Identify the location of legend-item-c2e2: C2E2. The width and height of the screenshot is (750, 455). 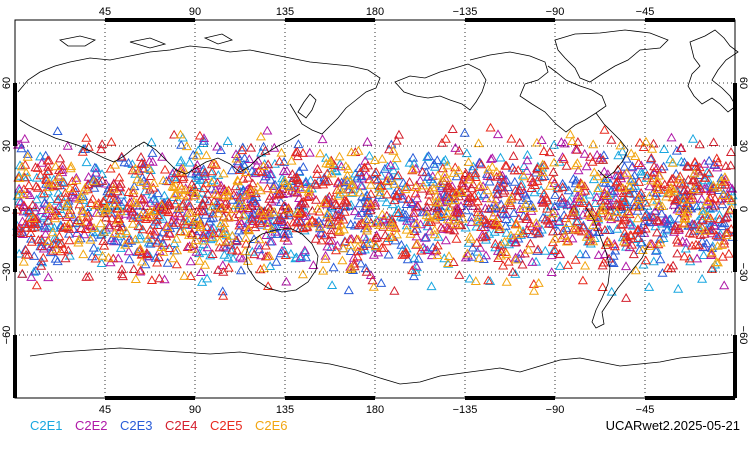
(91, 425).